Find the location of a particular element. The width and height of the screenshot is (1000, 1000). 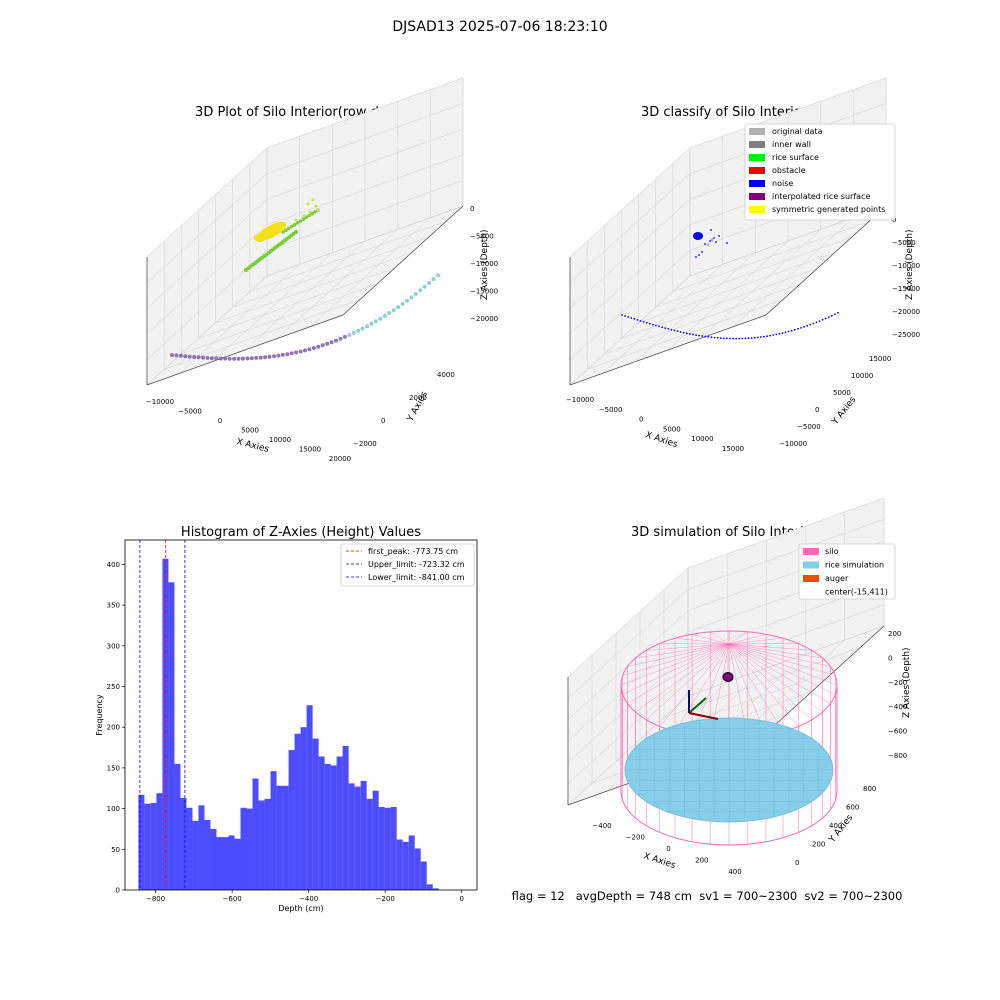

x-tick-label: −200 is located at coordinates (385, 899).